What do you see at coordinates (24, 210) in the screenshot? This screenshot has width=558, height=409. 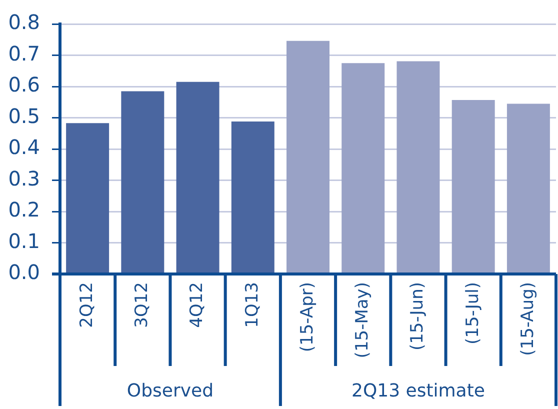 I see `y-tick-label: 0.2` at bounding box center [24, 210].